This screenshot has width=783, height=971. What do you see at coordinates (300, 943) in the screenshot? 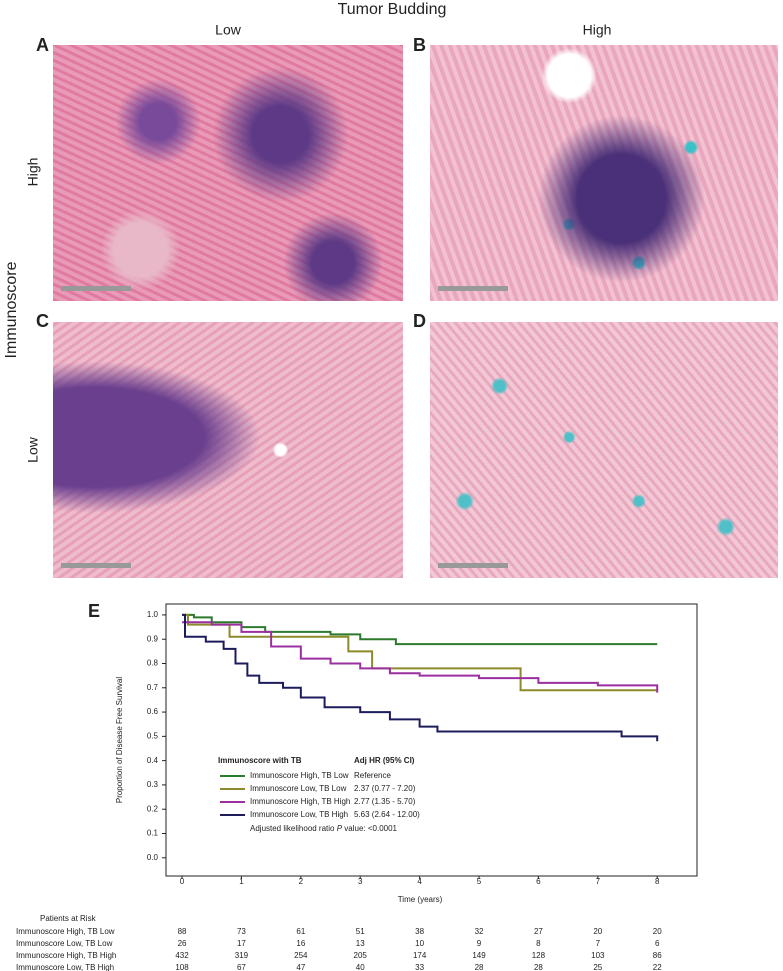
I see `risk-count: 16` at bounding box center [300, 943].